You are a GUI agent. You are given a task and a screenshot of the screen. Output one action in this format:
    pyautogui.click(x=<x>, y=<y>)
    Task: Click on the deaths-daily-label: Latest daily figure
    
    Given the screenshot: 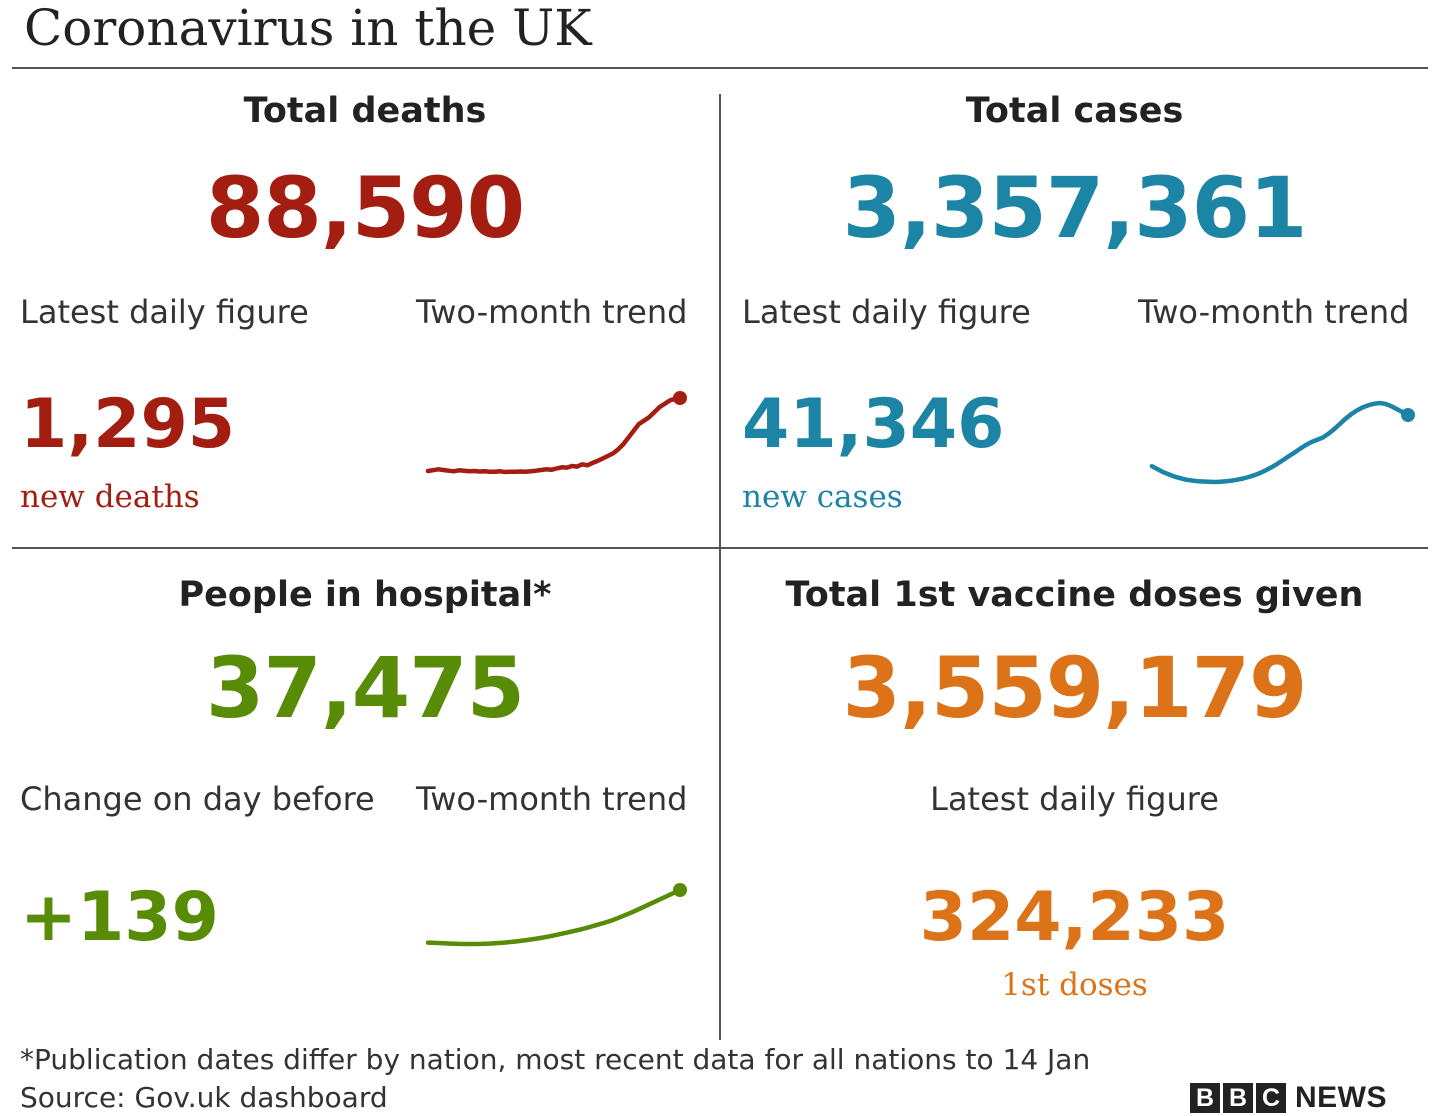 What is the action you would take?
    pyautogui.click(x=164, y=312)
    